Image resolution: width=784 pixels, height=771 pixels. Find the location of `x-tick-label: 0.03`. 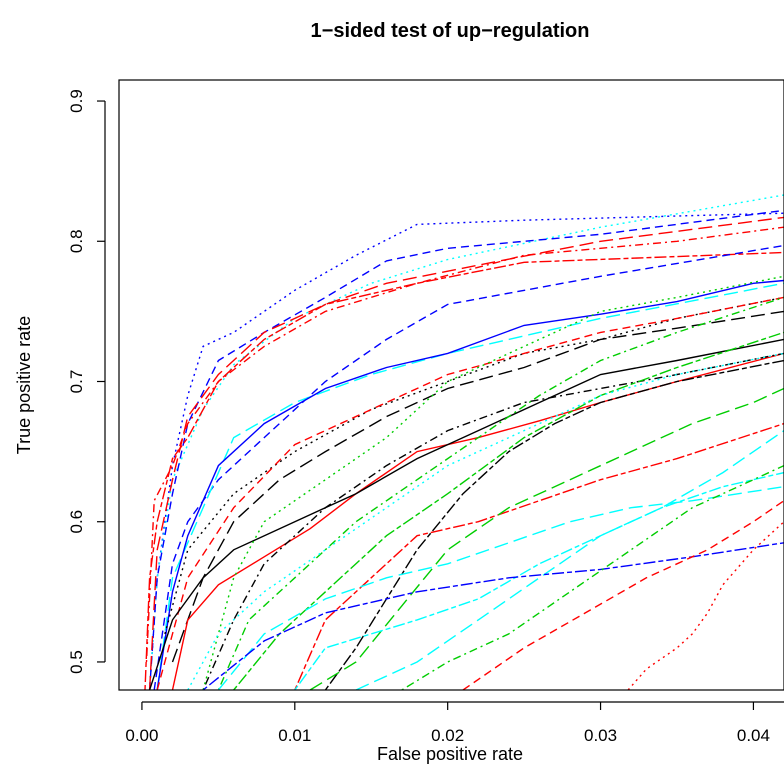

x-tick-label: 0.03 is located at coordinates (600, 735).